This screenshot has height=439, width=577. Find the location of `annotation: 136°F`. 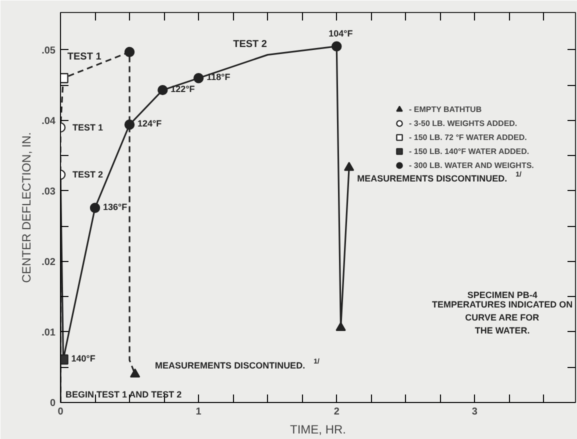

annotation: 136°F is located at coordinates (115, 207).